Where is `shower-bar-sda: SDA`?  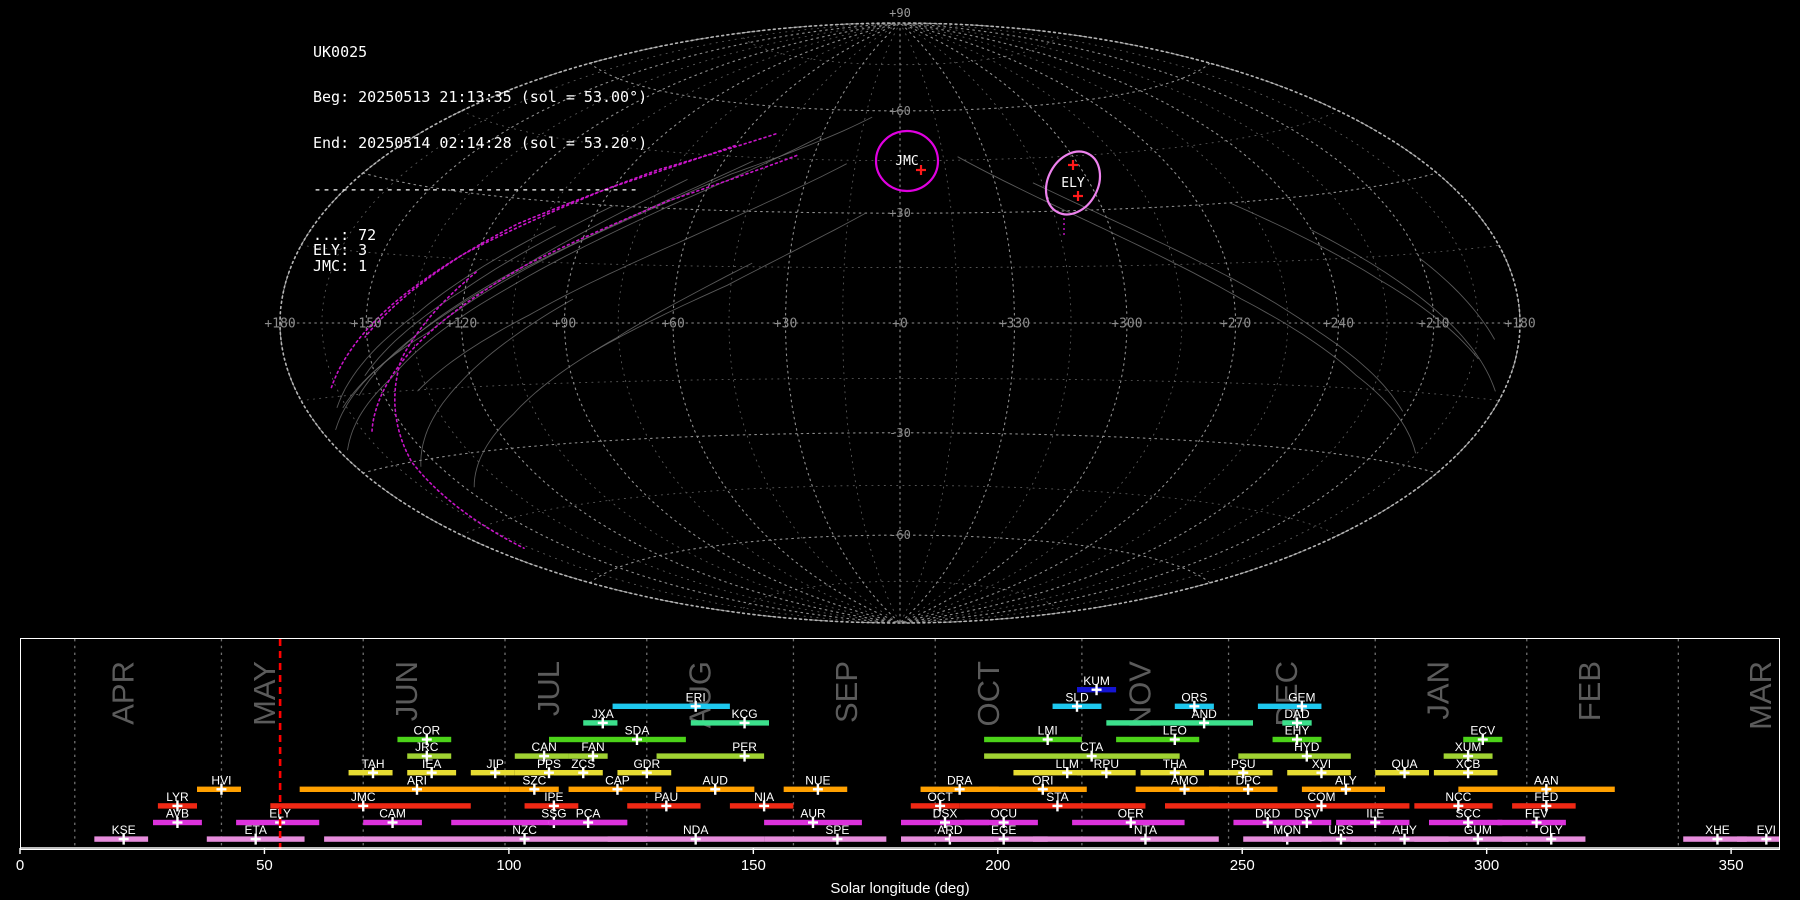 shower-bar-sda: SDA is located at coordinates (617, 734).